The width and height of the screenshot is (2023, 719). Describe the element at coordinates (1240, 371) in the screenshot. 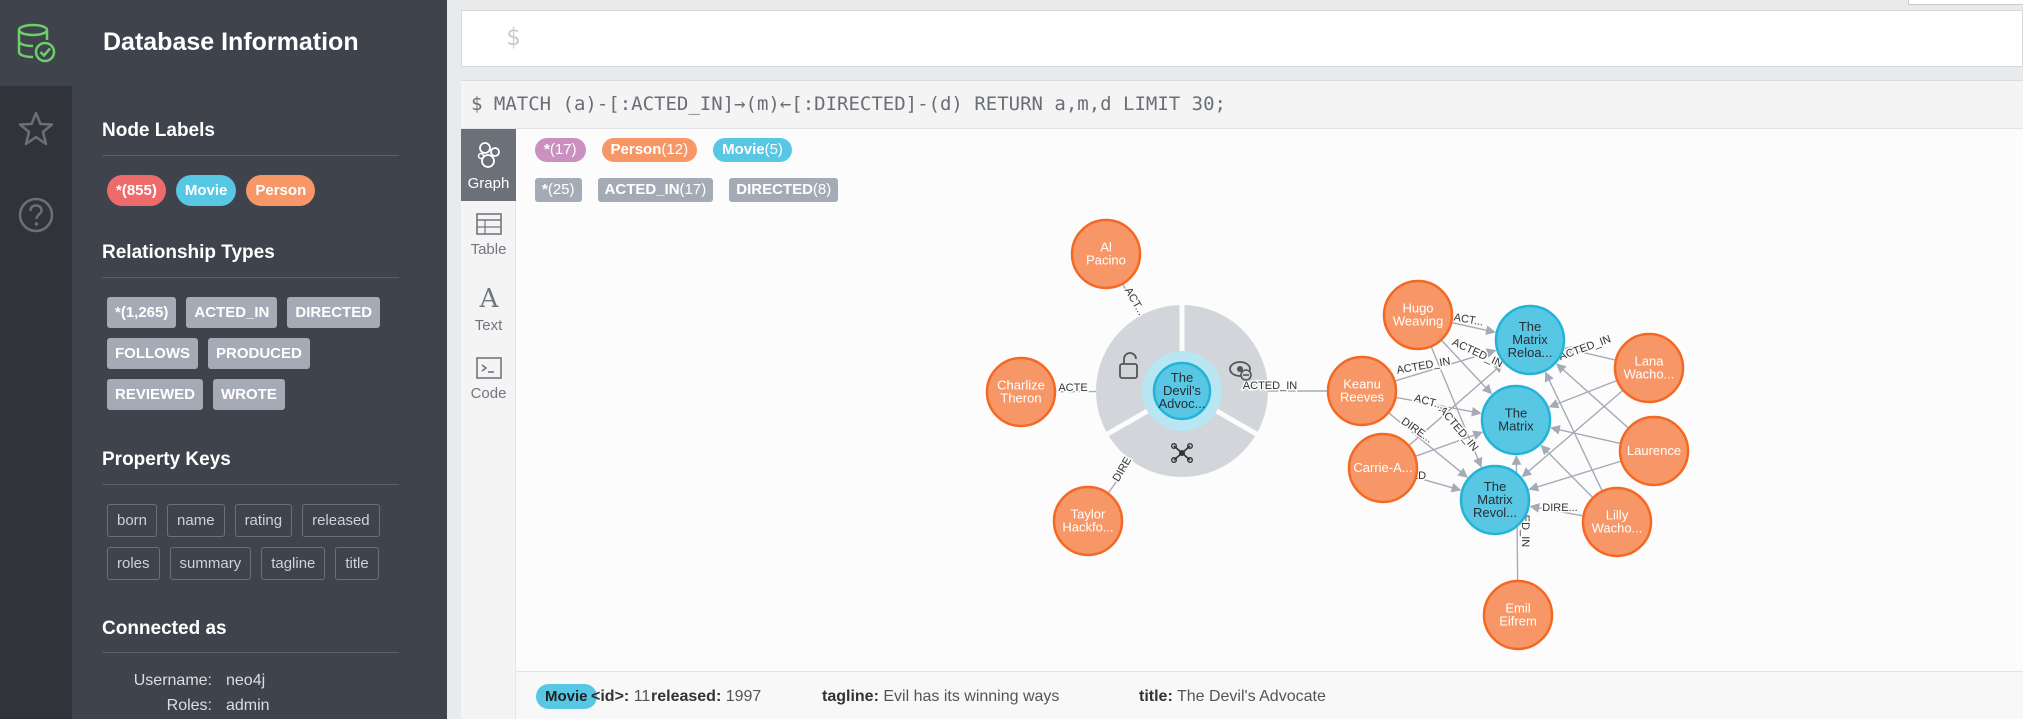

I see `hide-eye-icon` at that location.